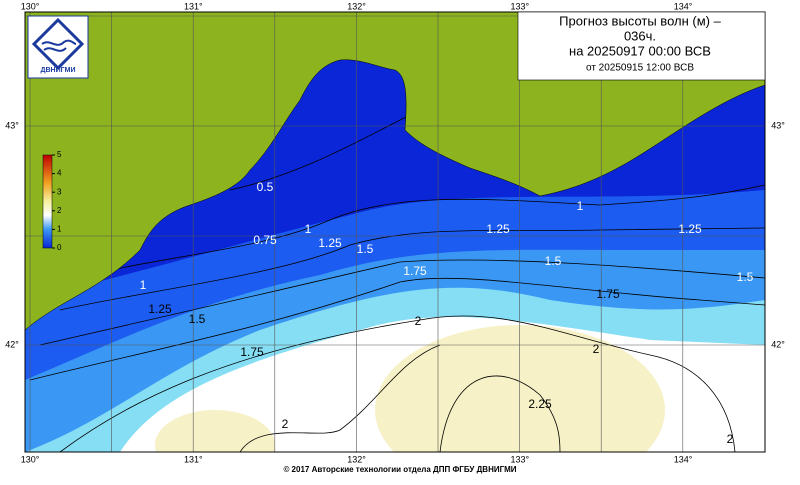 The width and height of the screenshot is (800, 485). Describe the element at coordinates (640, 20) in the screenshot. I see `title: Прогноз высоты волн (м) –` at that location.